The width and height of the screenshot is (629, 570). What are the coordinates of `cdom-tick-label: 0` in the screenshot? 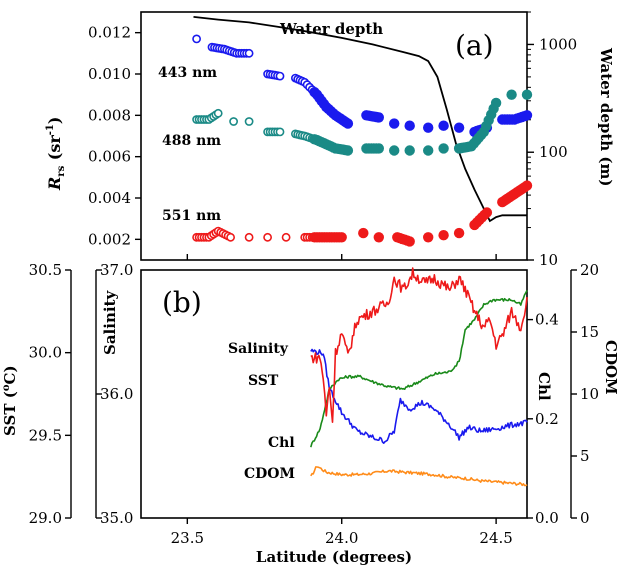 It's located at (585, 518).